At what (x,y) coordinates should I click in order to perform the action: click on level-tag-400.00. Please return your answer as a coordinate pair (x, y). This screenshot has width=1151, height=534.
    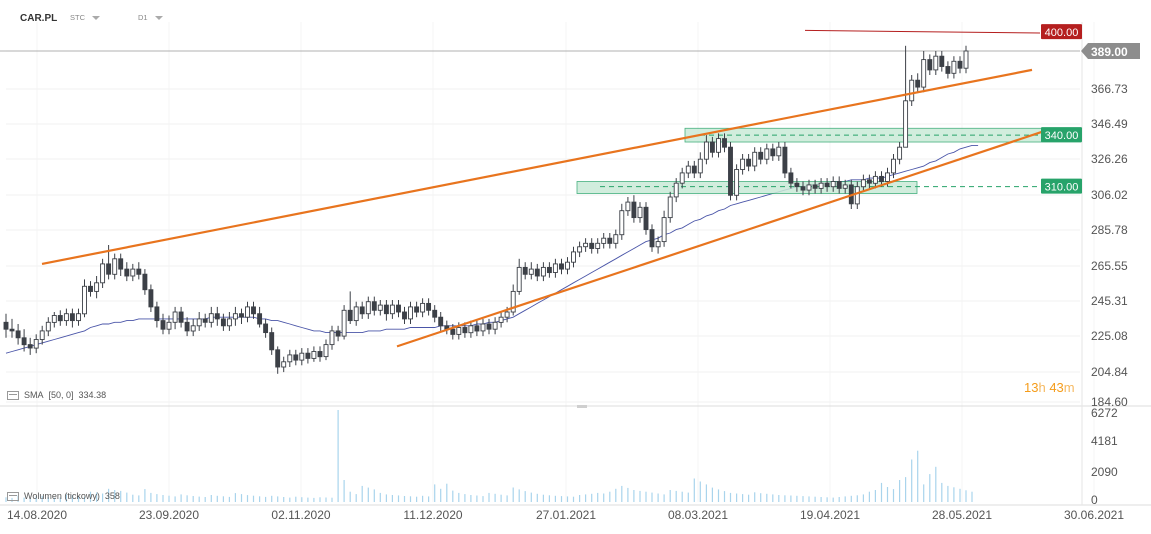
    Looking at the image, I should click on (1061, 32).